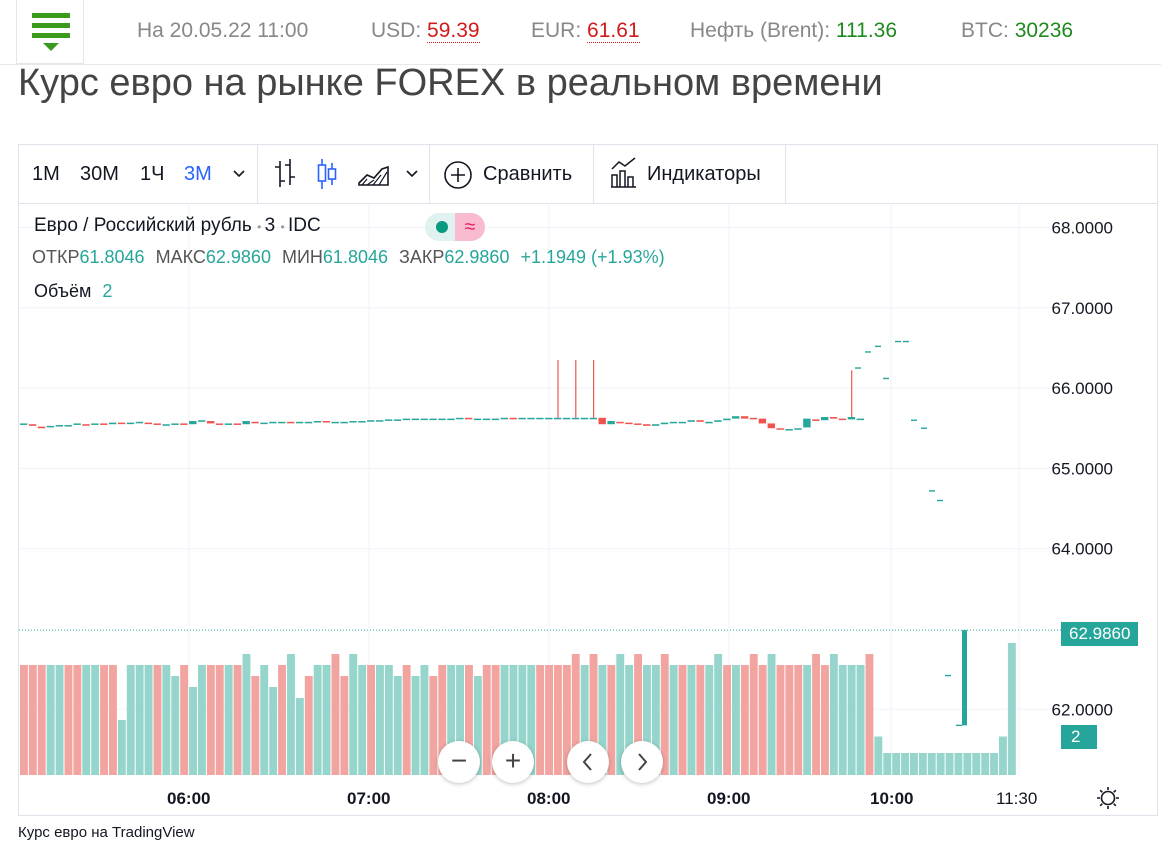 This screenshot has height=860, width=1161. Describe the element at coordinates (455, 227) in the screenshot. I see `market-status-pill: ≈` at that location.